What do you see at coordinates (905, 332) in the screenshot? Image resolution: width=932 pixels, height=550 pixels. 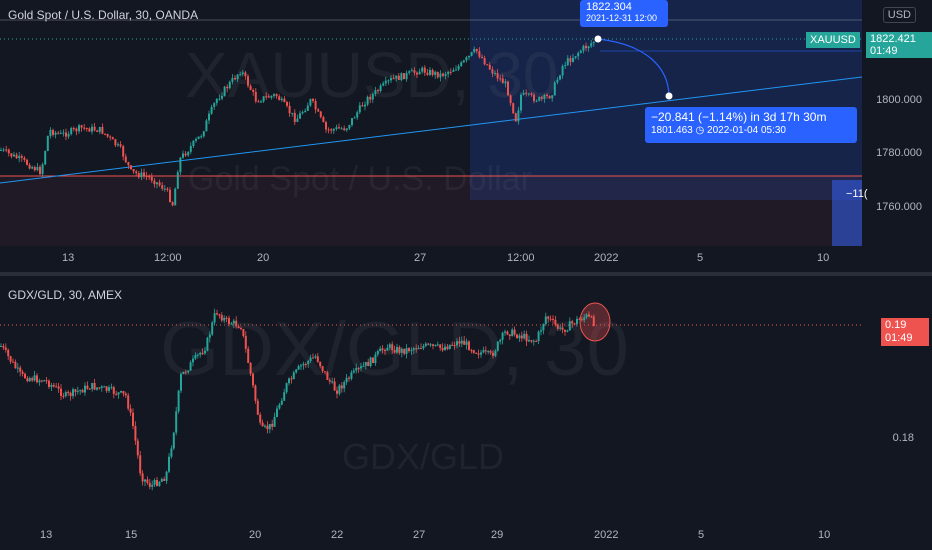 I see `last-price-tag: 0.19 01:49` at bounding box center [905, 332].